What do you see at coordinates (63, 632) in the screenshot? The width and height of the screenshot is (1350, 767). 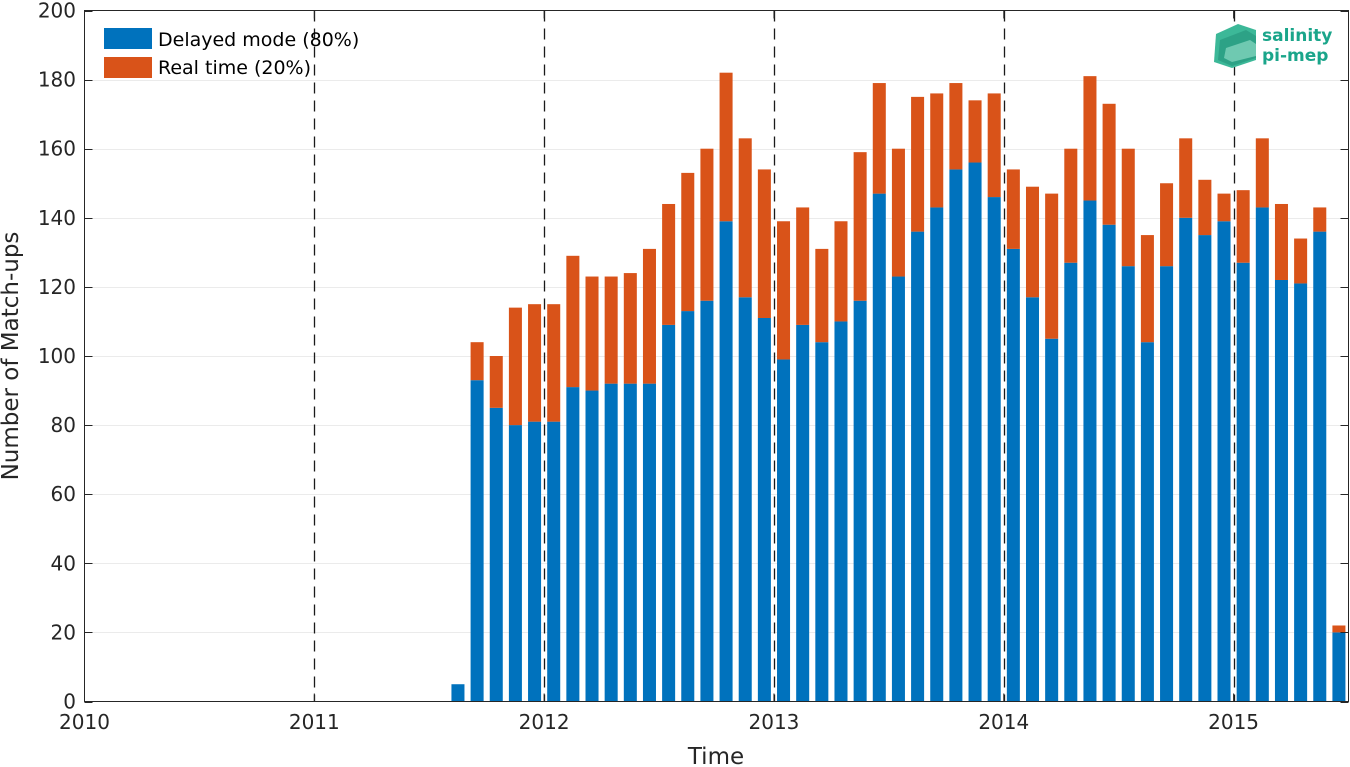 I see `y-tick-label: 20` at bounding box center [63, 632].